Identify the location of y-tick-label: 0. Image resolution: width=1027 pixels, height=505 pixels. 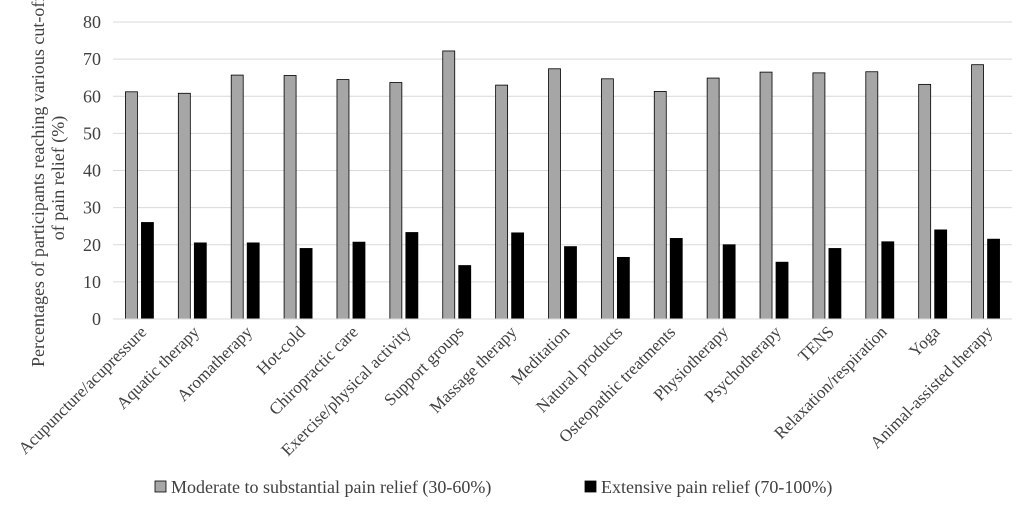
(96, 319).